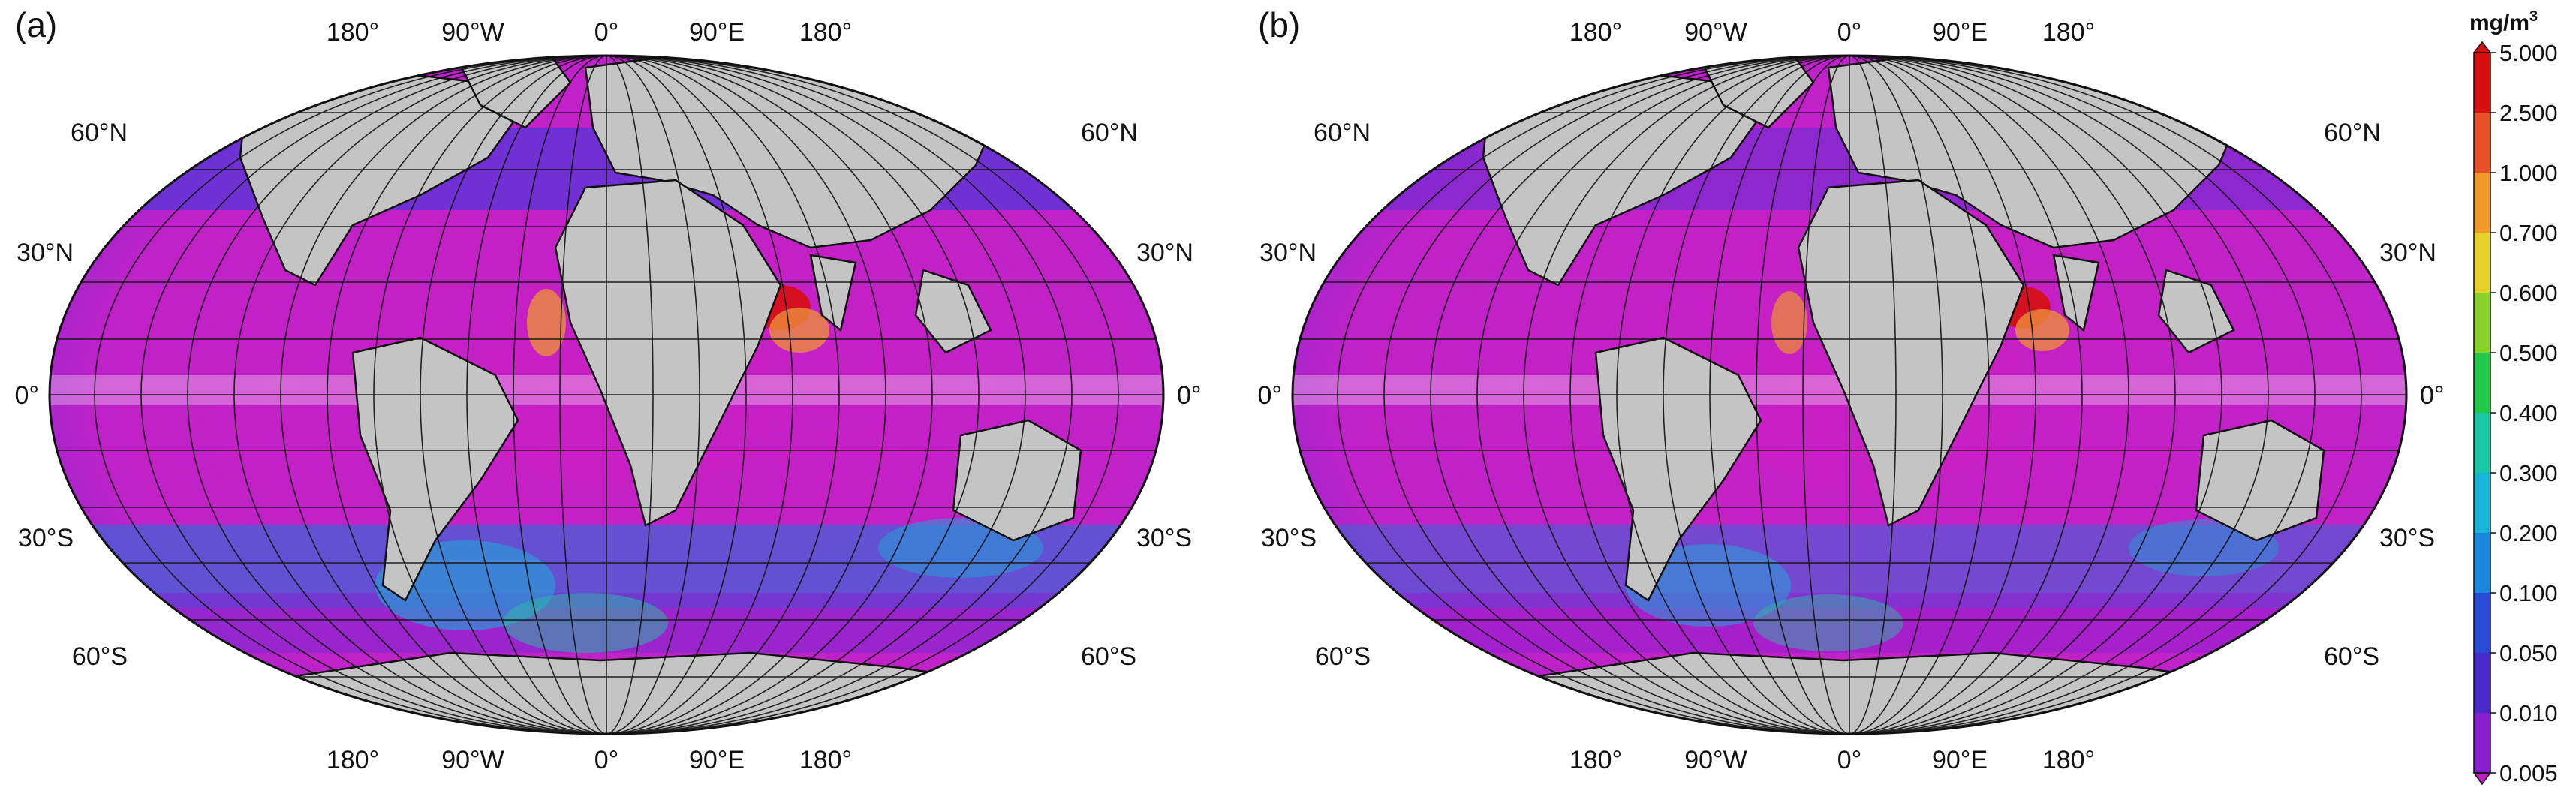  I want to click on colorbar-tick-label: 0.500, so click(2528, 353).